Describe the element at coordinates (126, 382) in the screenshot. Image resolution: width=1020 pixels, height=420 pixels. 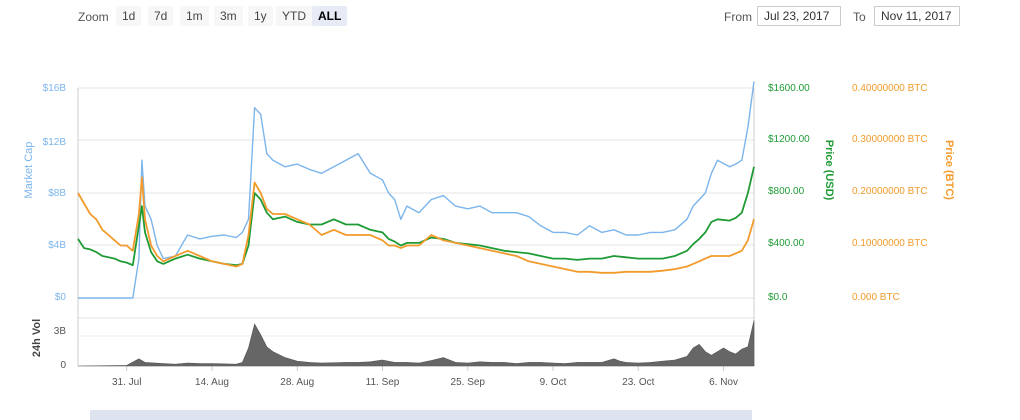
I see `x-tick-label-0: 31. Jul` at that location.